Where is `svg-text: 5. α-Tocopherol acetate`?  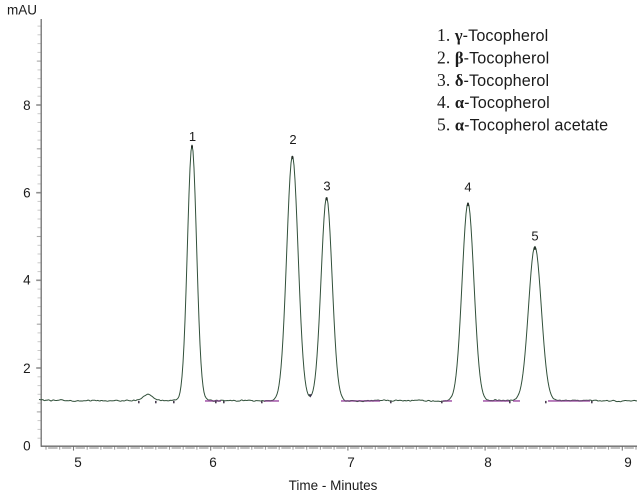
svg-text: 5. α-Tocopherol acetate is located at coordinates (522, 124).